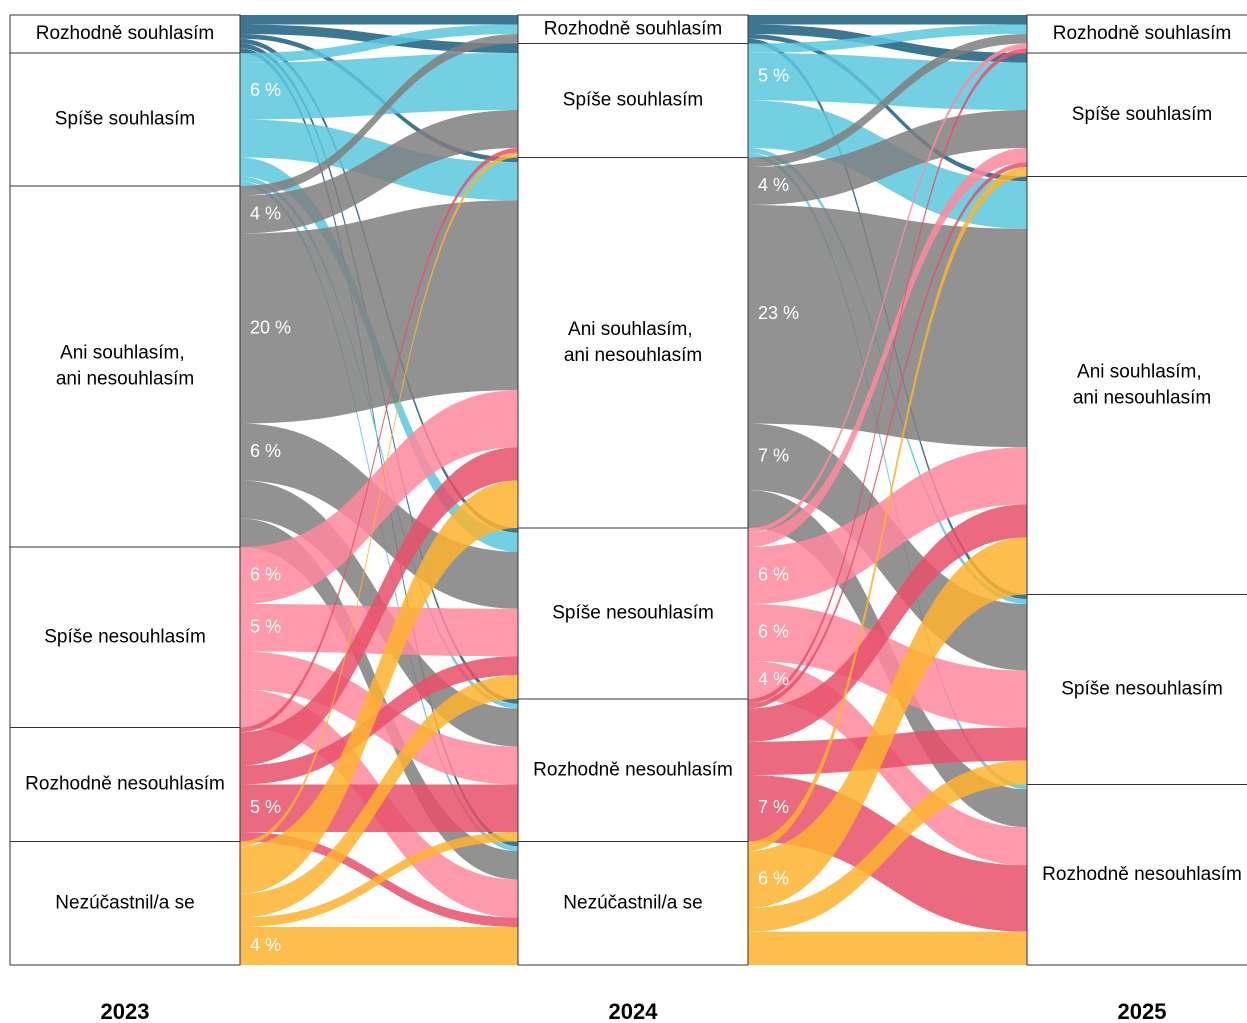 Image resolution: width=1247 pixels, height=1023 pixels. I want to click on year-label: 2025, so click(1142, 1011).